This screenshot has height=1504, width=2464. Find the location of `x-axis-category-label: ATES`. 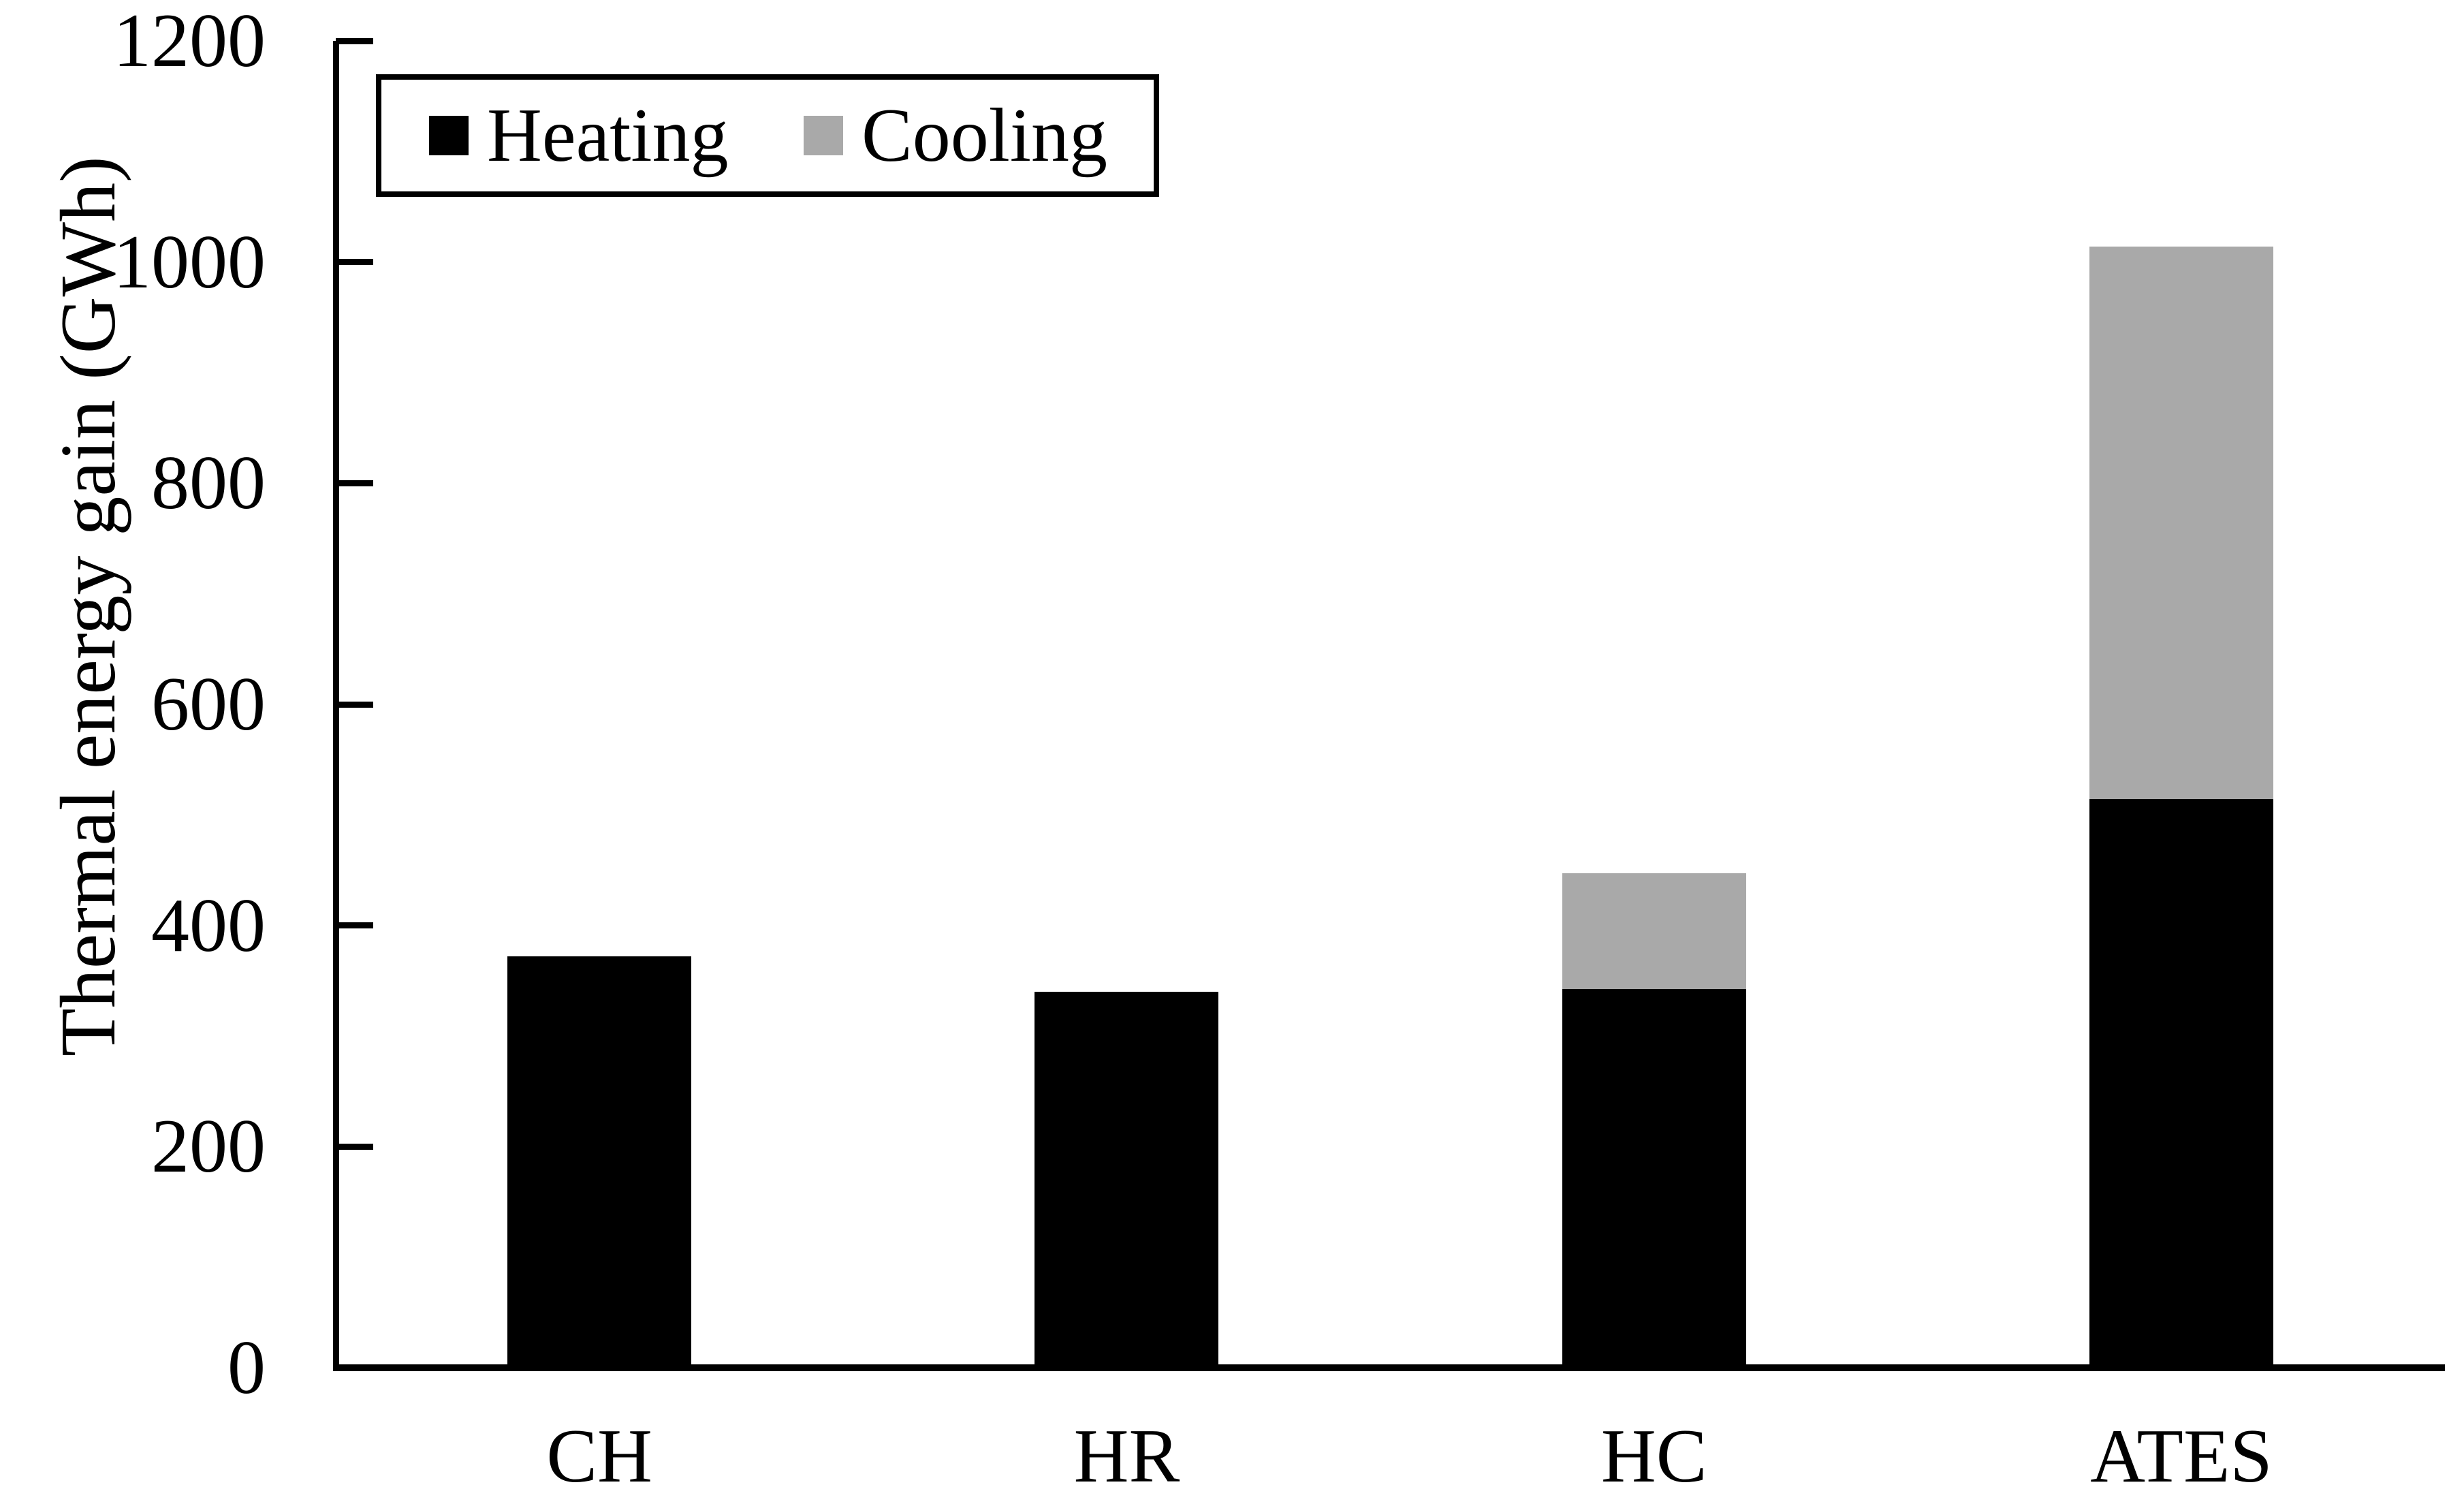

x-axis-category-label: ATES is located at coordinates (2181, 1456).